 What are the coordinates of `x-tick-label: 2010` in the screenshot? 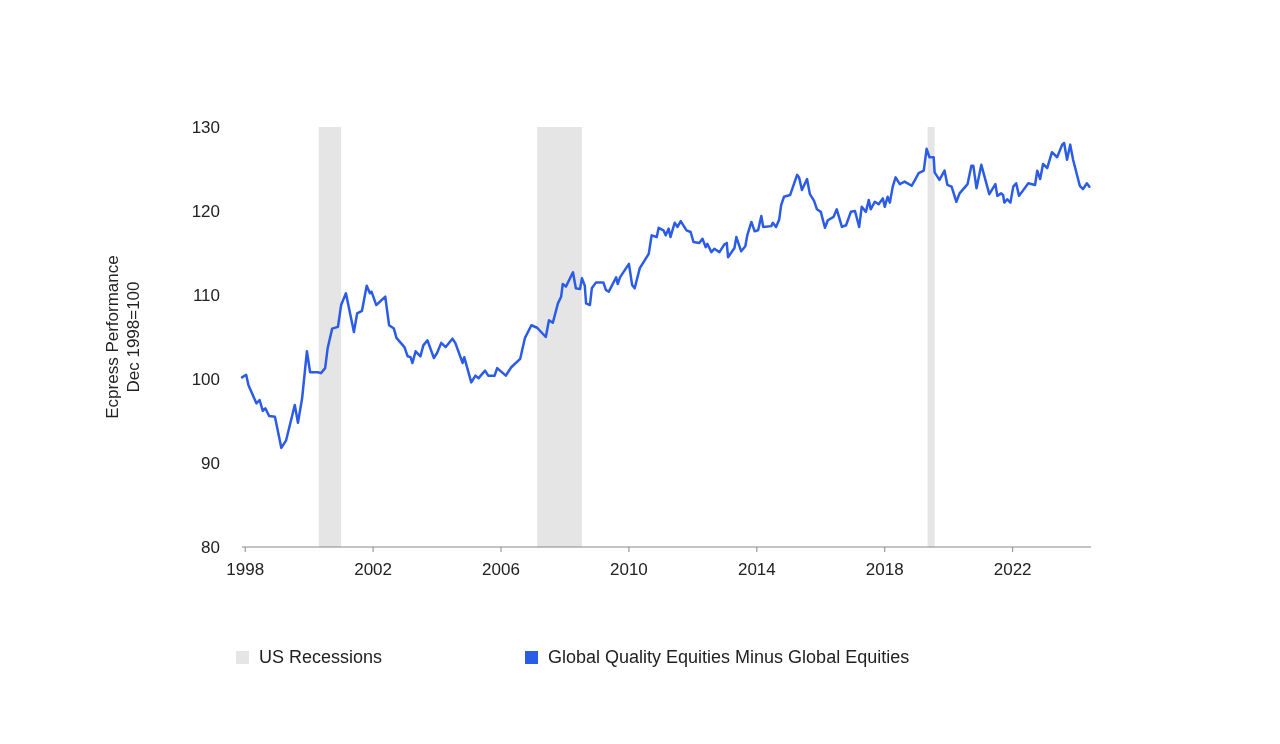 It's located at (629, 569).